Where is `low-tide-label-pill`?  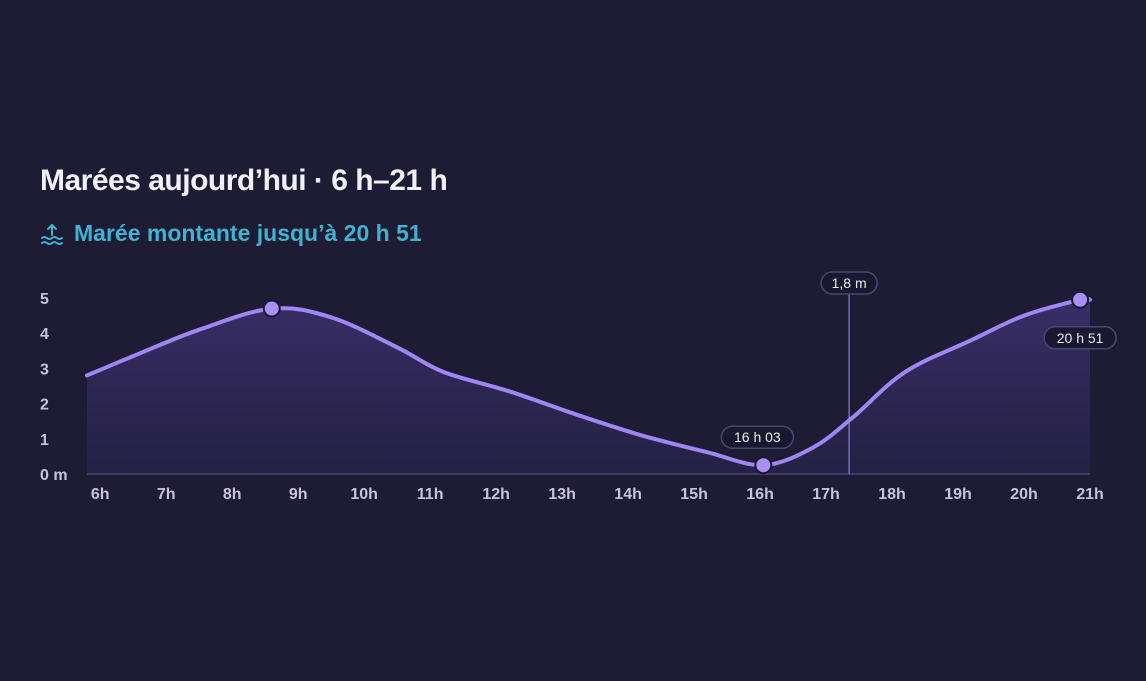
low-tide-label-pill is located at coordinates (757, 437).